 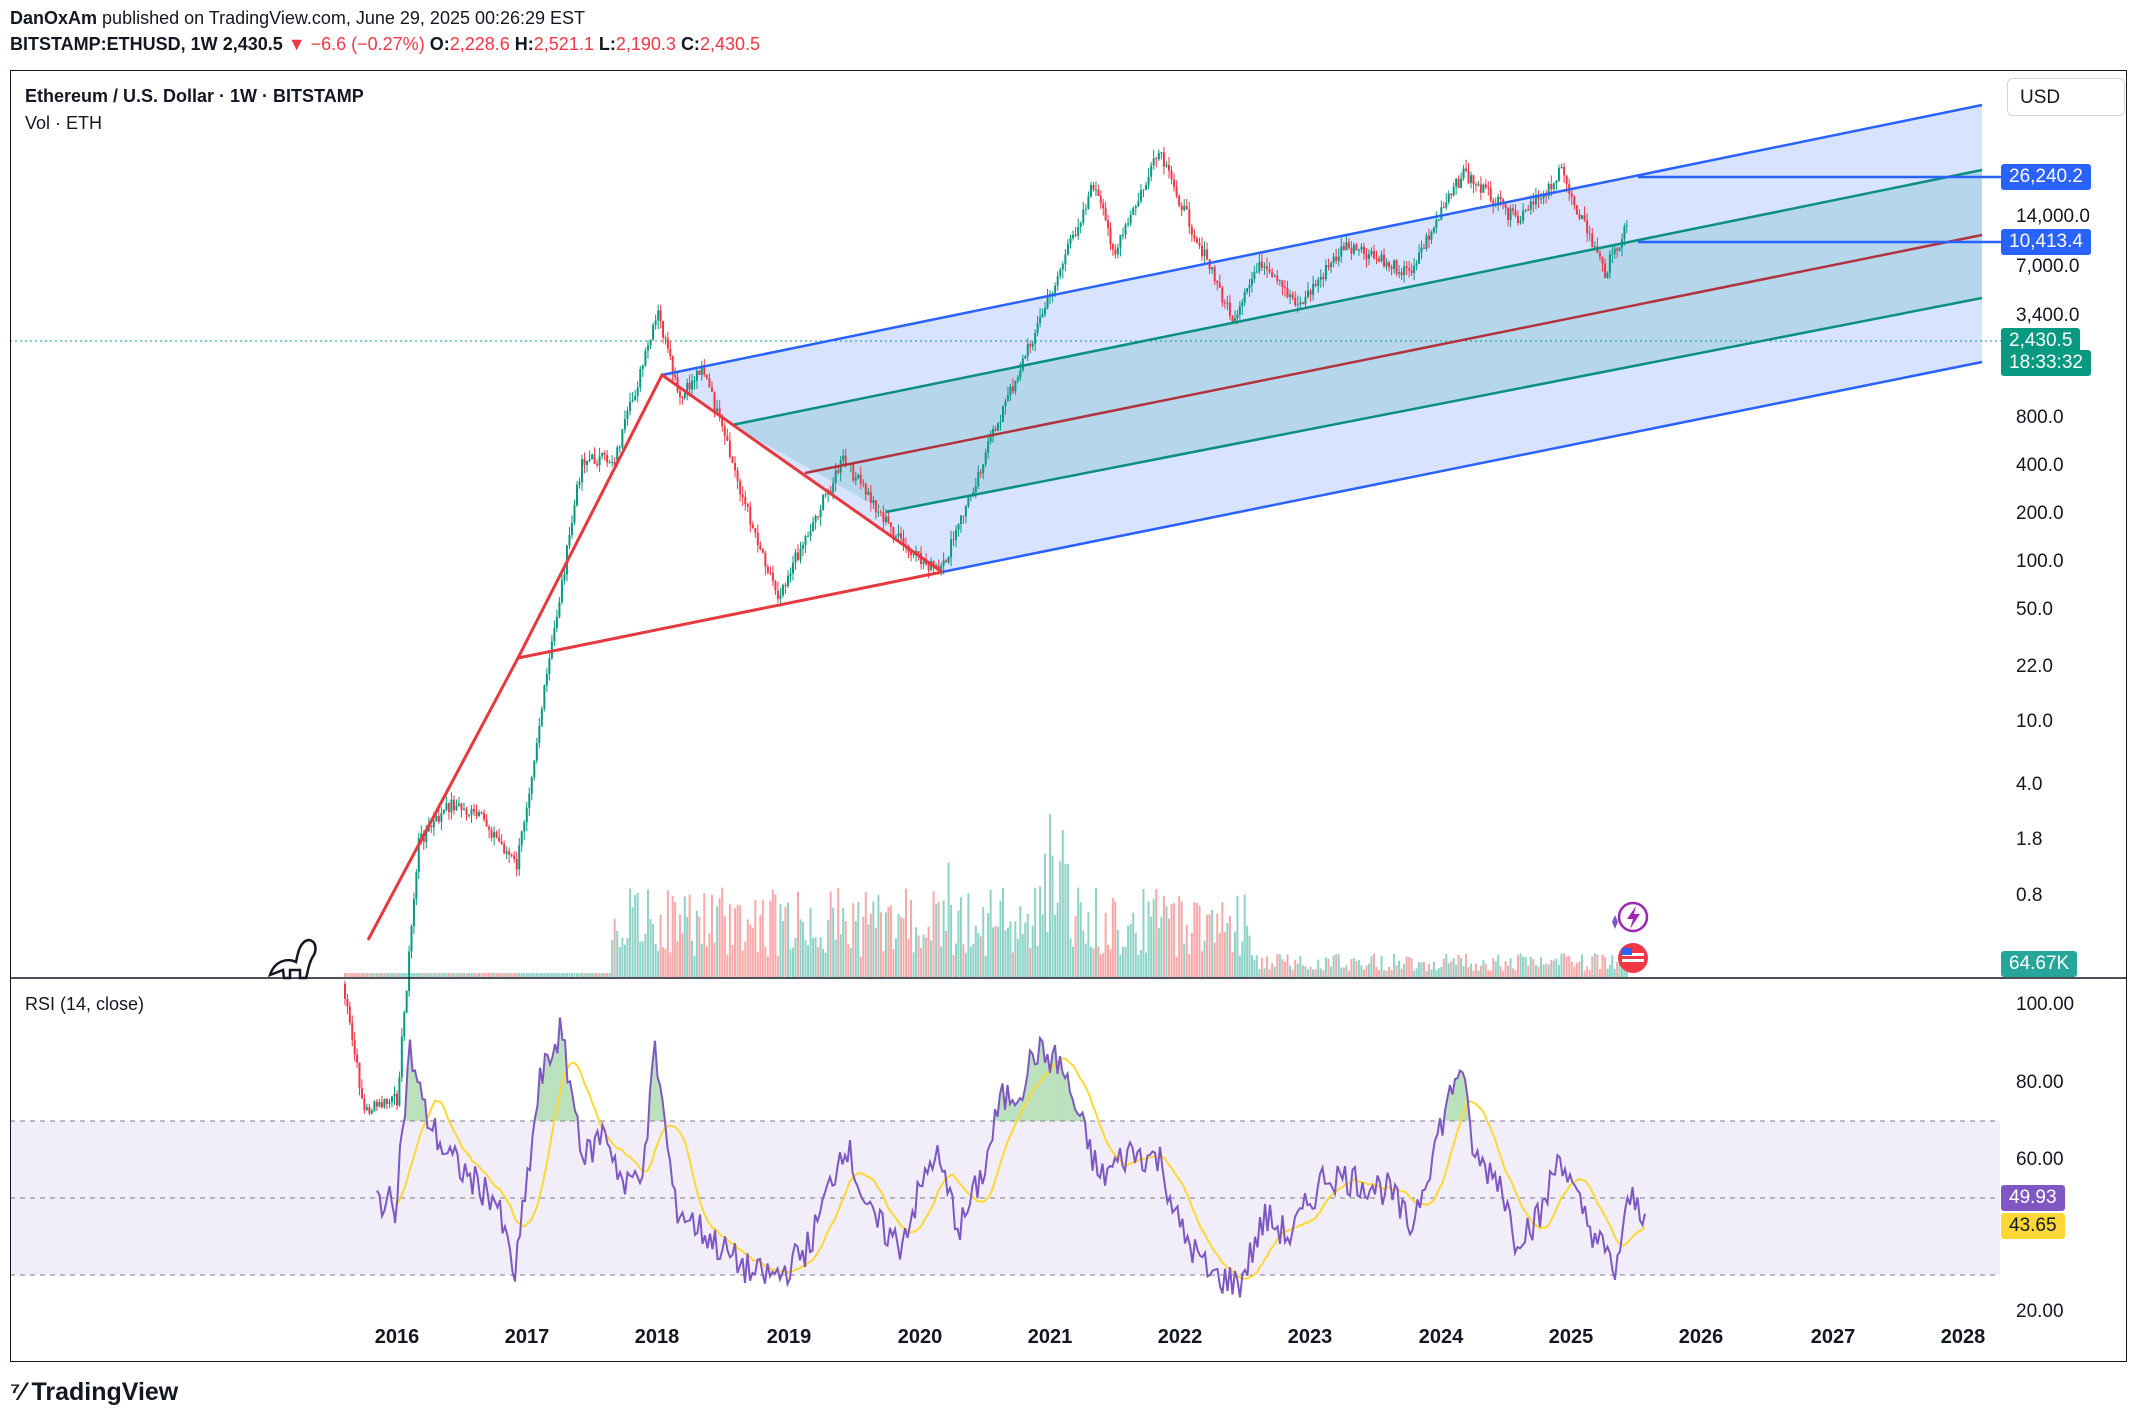 I want to click on pitchfork-inner-upper-line, so click(x=1357, y=297).